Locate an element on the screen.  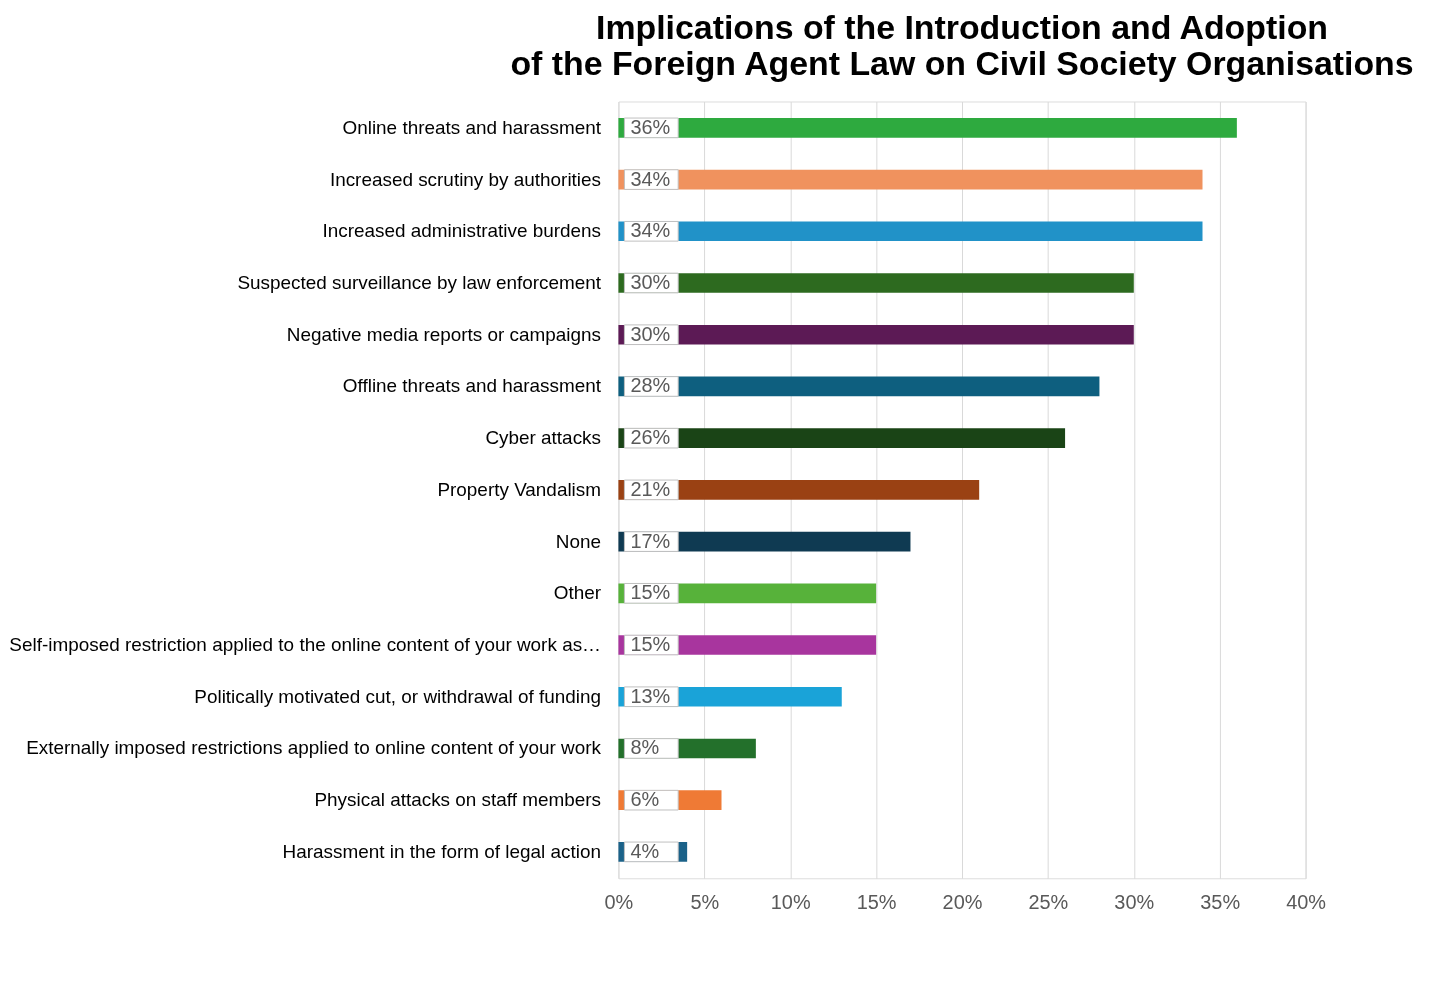
y-tick-label: Online threats and harassment is located at coordinates (472, 127).